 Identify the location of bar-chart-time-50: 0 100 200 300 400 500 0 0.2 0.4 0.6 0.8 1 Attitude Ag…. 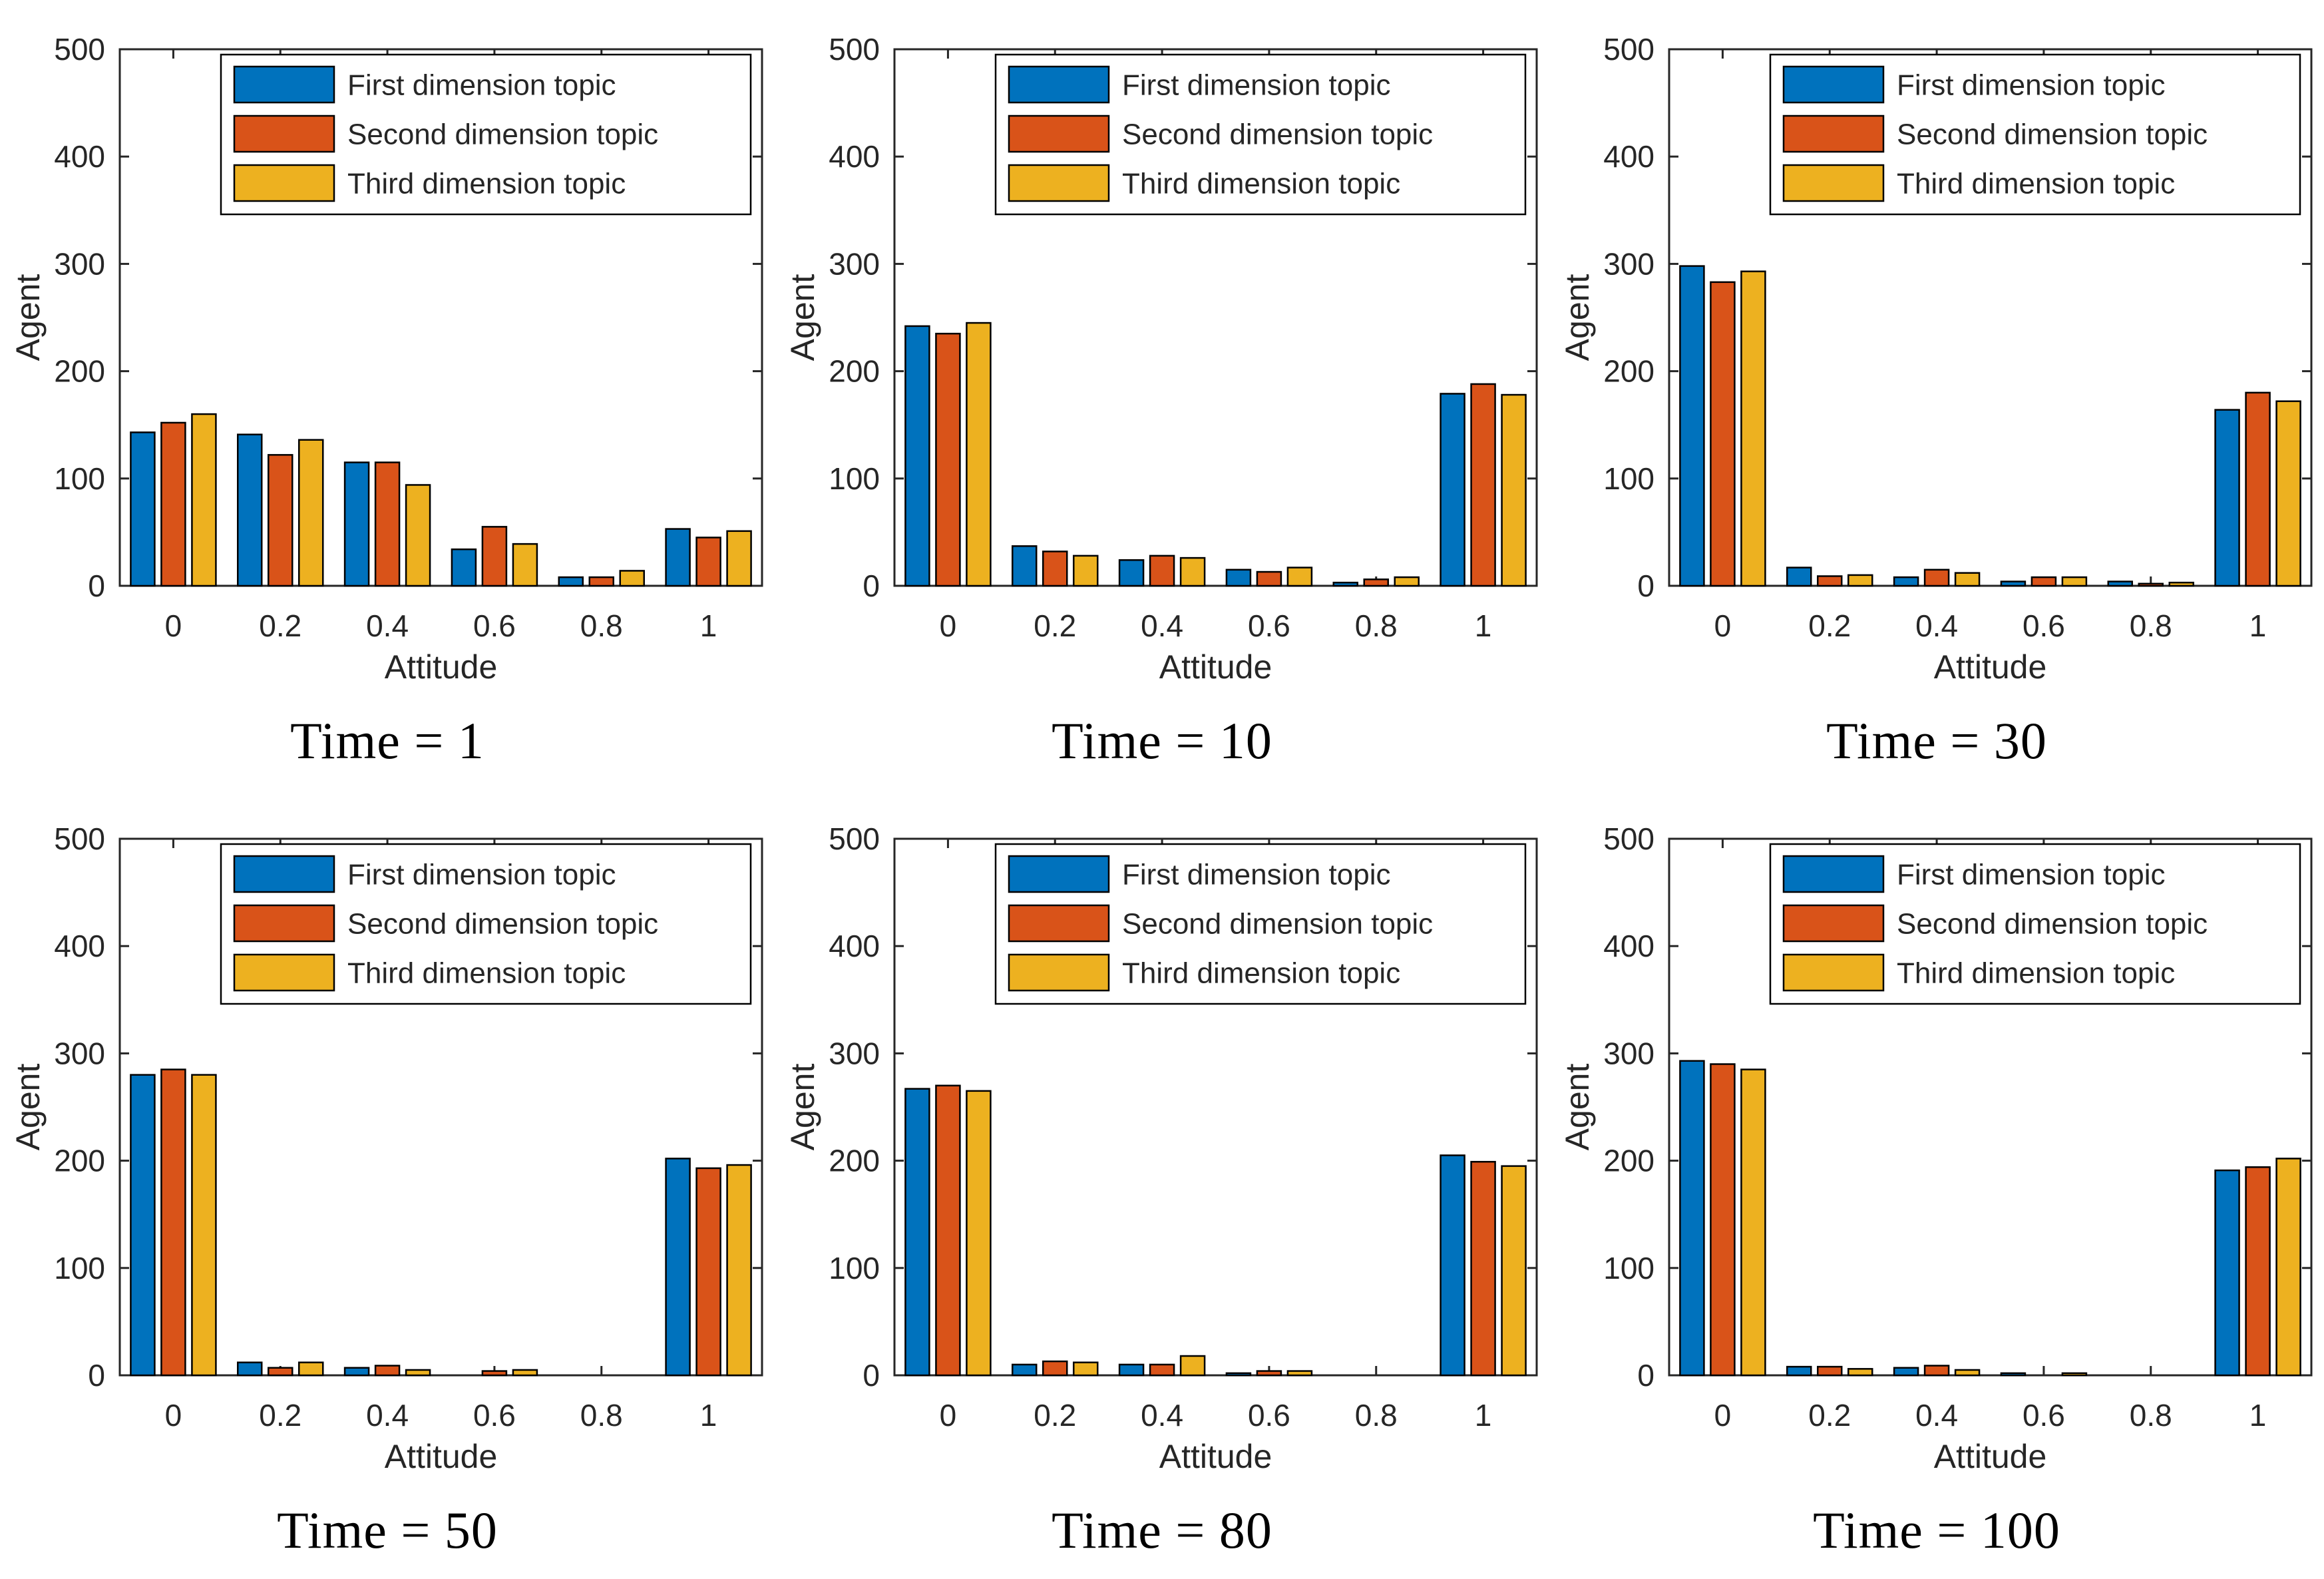
(386, 1148).